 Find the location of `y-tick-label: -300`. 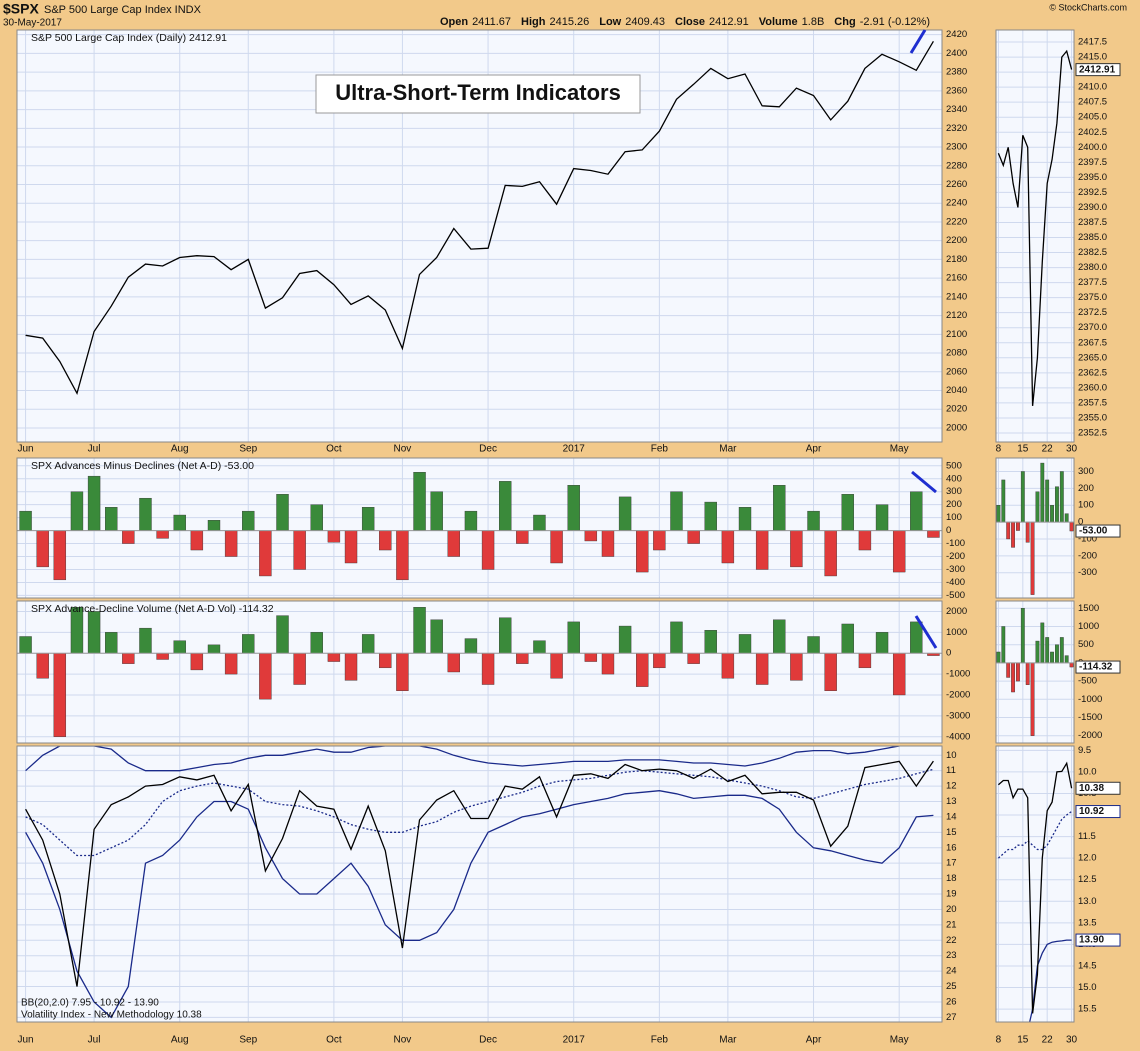

y-tick-label: -300 is located at coordinates (955, 569).